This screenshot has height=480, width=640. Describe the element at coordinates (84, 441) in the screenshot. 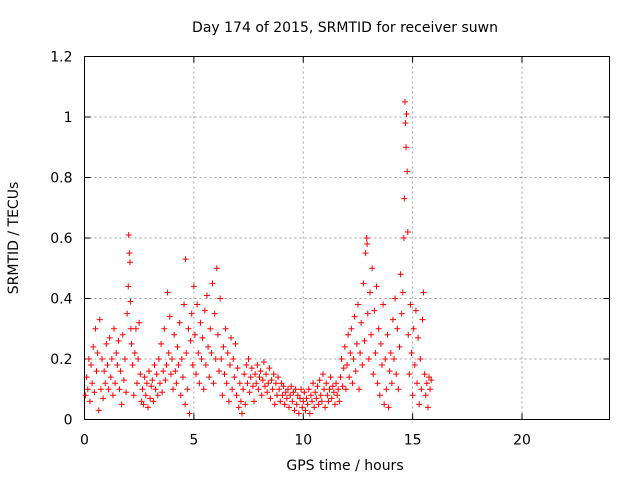

I see `x-tick-label: 0` at that location.